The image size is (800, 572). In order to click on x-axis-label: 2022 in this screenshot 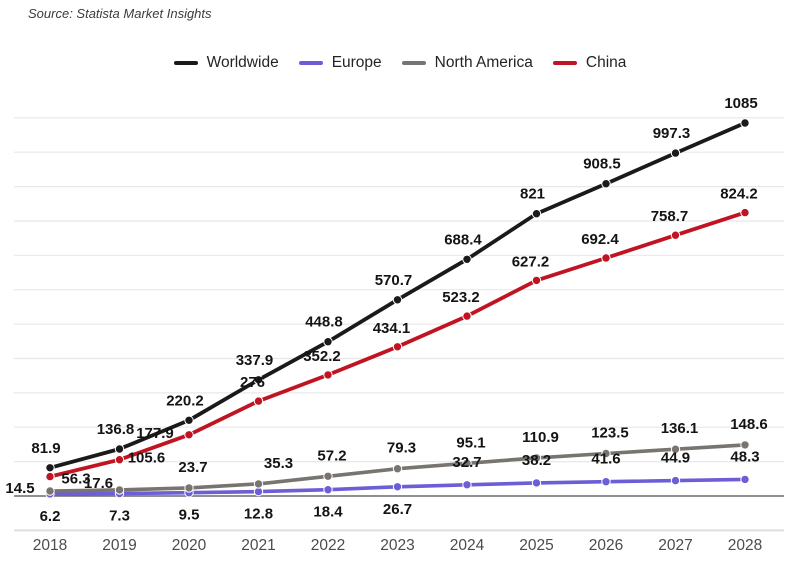, I will do `click(328, 545)`.